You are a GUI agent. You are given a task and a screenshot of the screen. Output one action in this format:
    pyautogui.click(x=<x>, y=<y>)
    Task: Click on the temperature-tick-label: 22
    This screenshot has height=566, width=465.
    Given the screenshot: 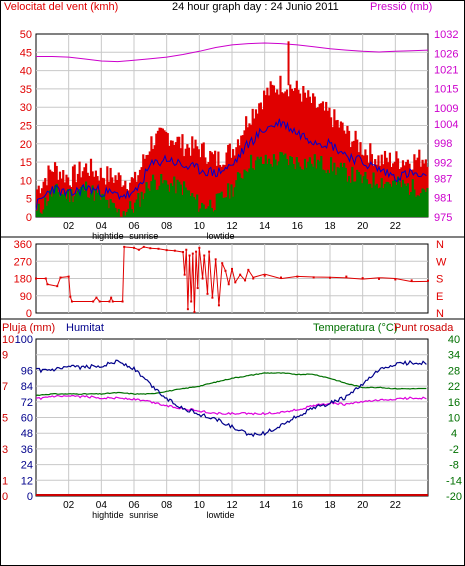 What is the action you would take?
    pyautogui.click(x=454, y=387)
    